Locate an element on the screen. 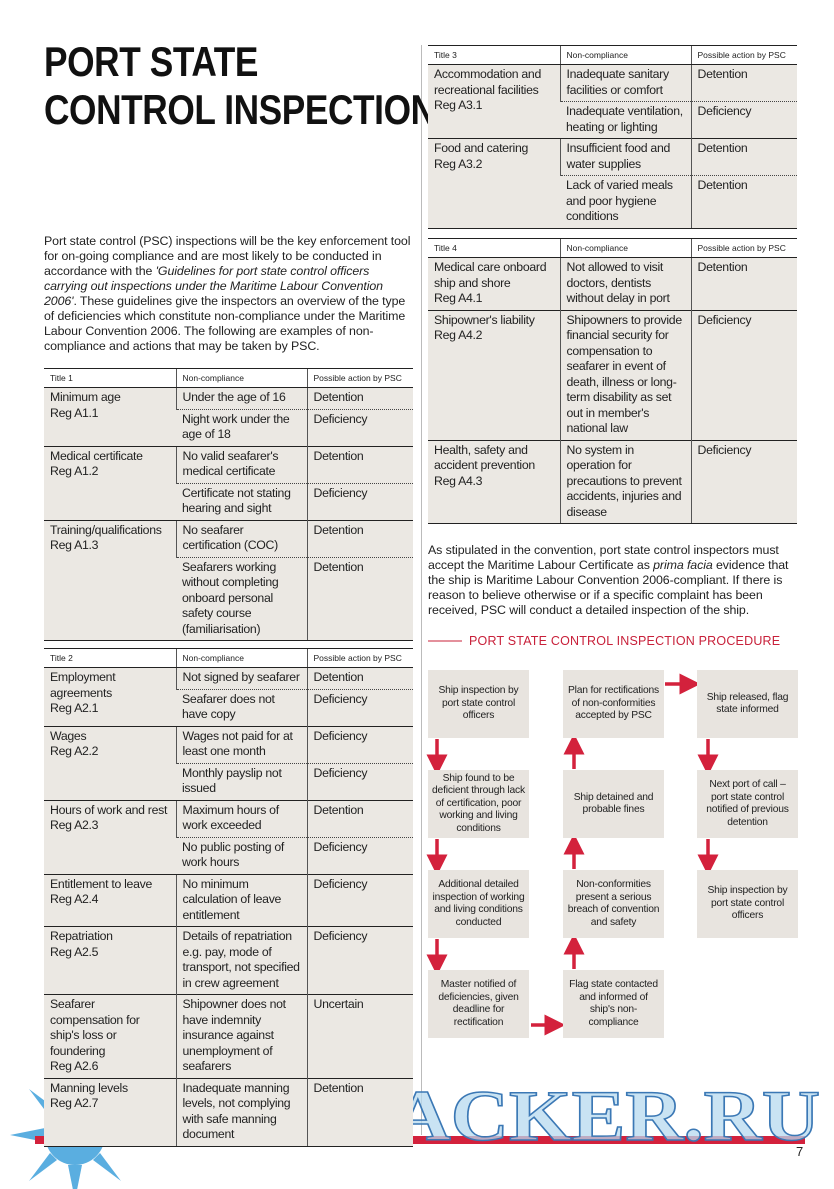 The height and width of the screenshot is (1189, 834). area-name: Medical certificate is located at coordinates (96, 455).